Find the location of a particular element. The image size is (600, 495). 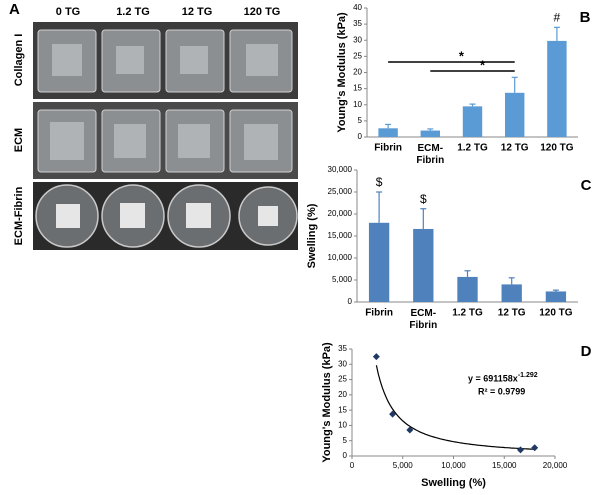

y-tick-label: 40 is located at coordinates (357, 7).